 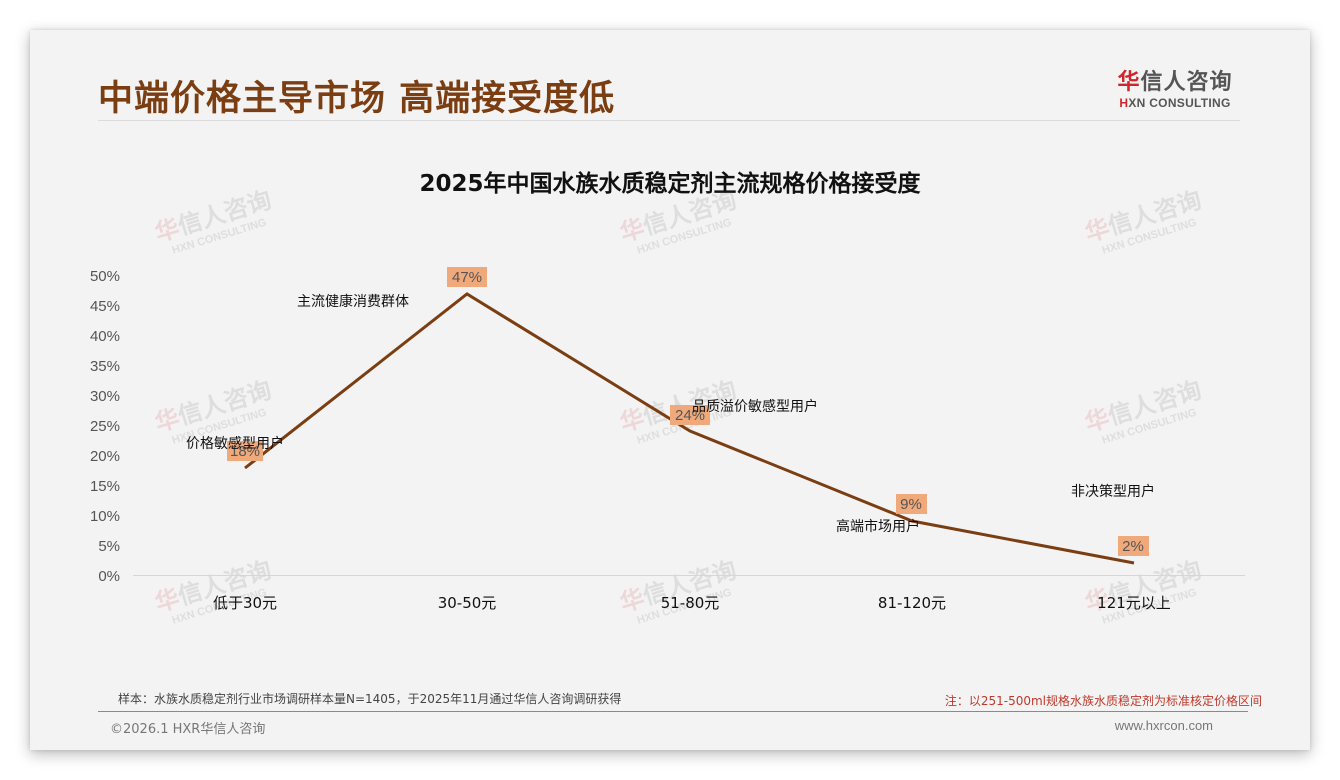 I want to click on svg-text: 47%, so click(x=467, y=277).